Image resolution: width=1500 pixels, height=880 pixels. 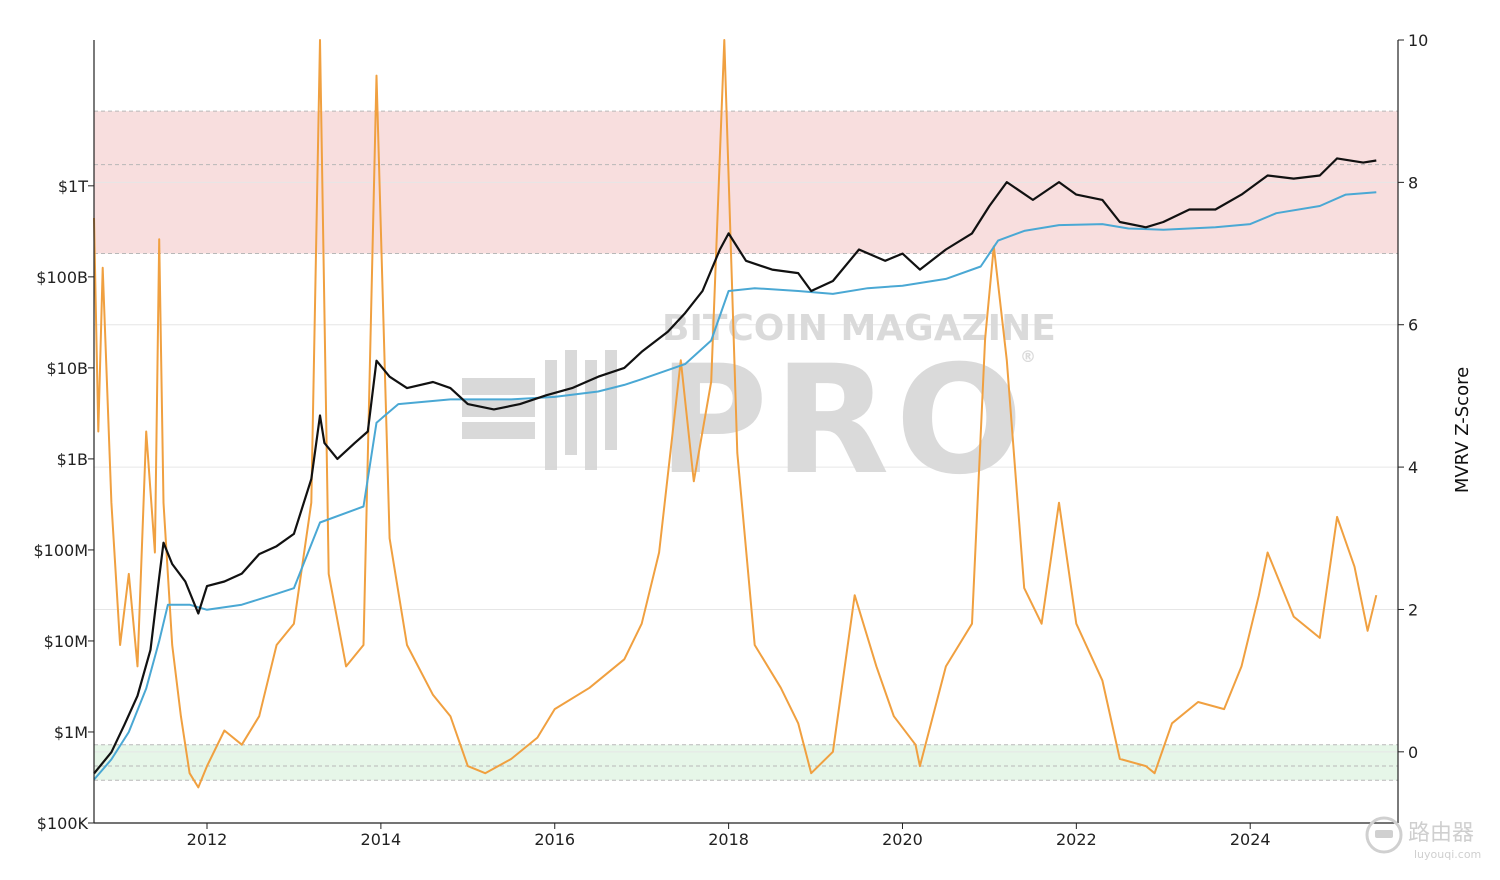 I want to click on corner-logo: 路由器 luyouqi.com, so click(x=1423, y=838).